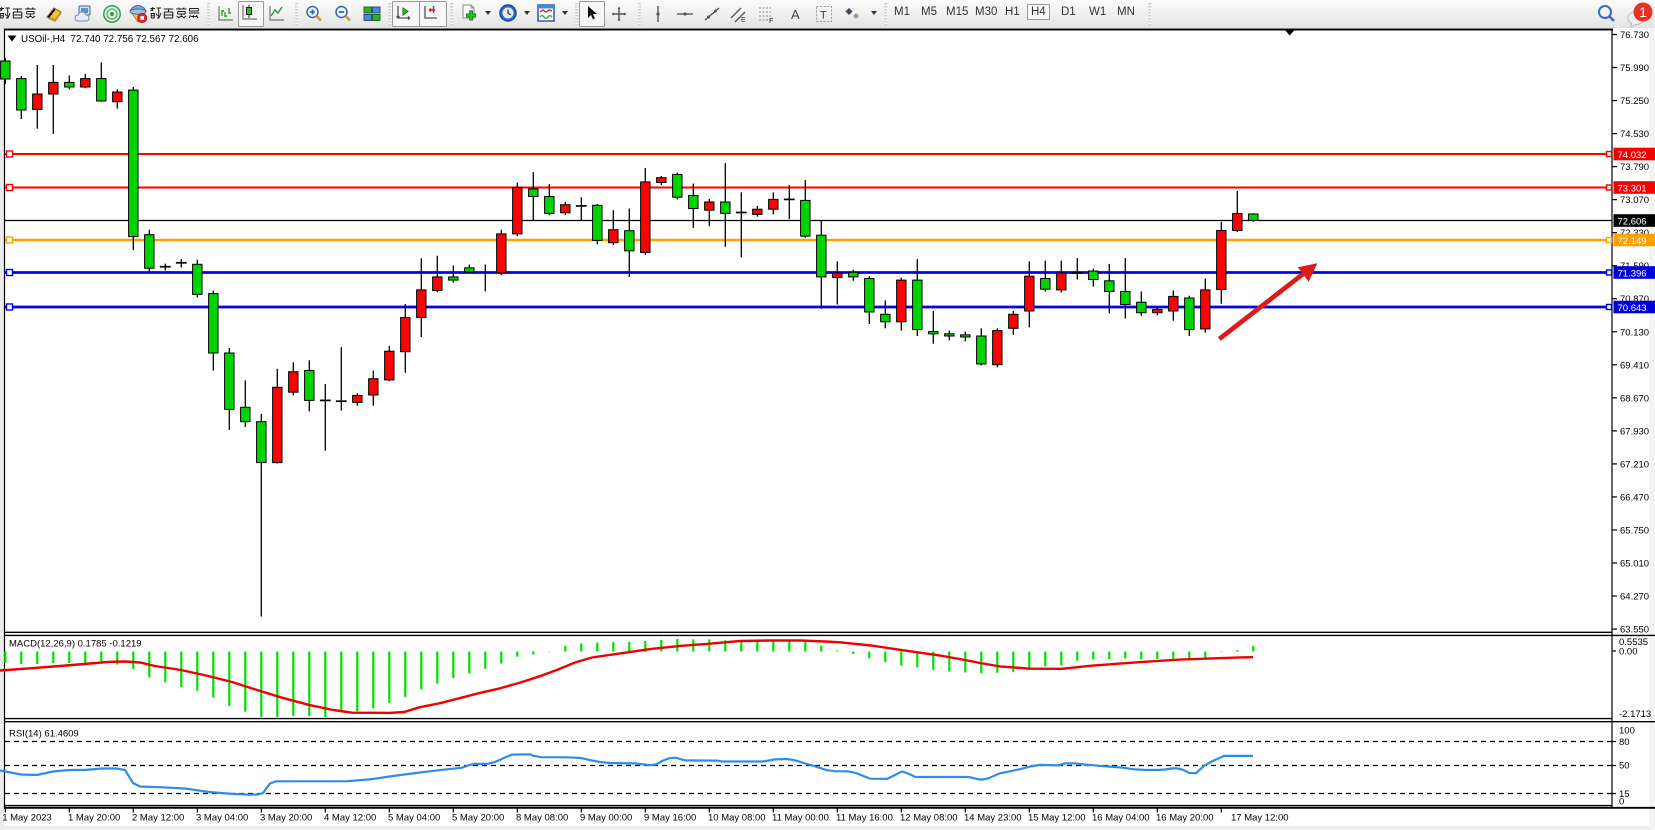 This screenshot has height=830, width=1655. I want to click on svg-text: 80, so click(1624, 742).